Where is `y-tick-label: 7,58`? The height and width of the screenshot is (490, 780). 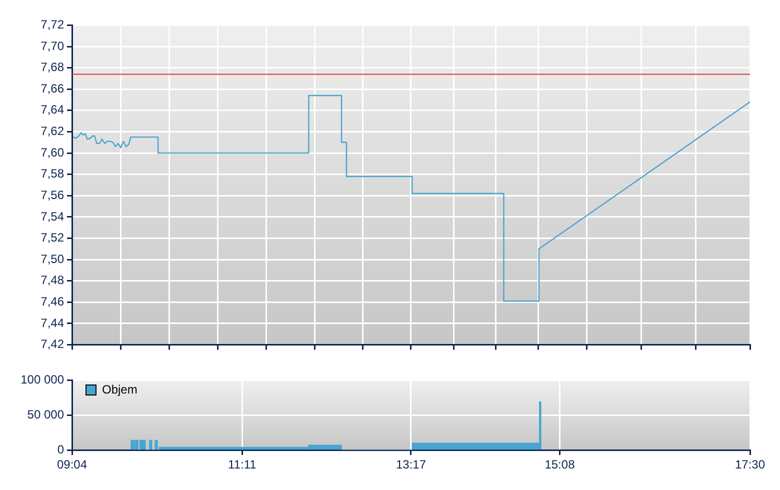 y-tick-label: 7,58 is located at coordinates (52, 173).